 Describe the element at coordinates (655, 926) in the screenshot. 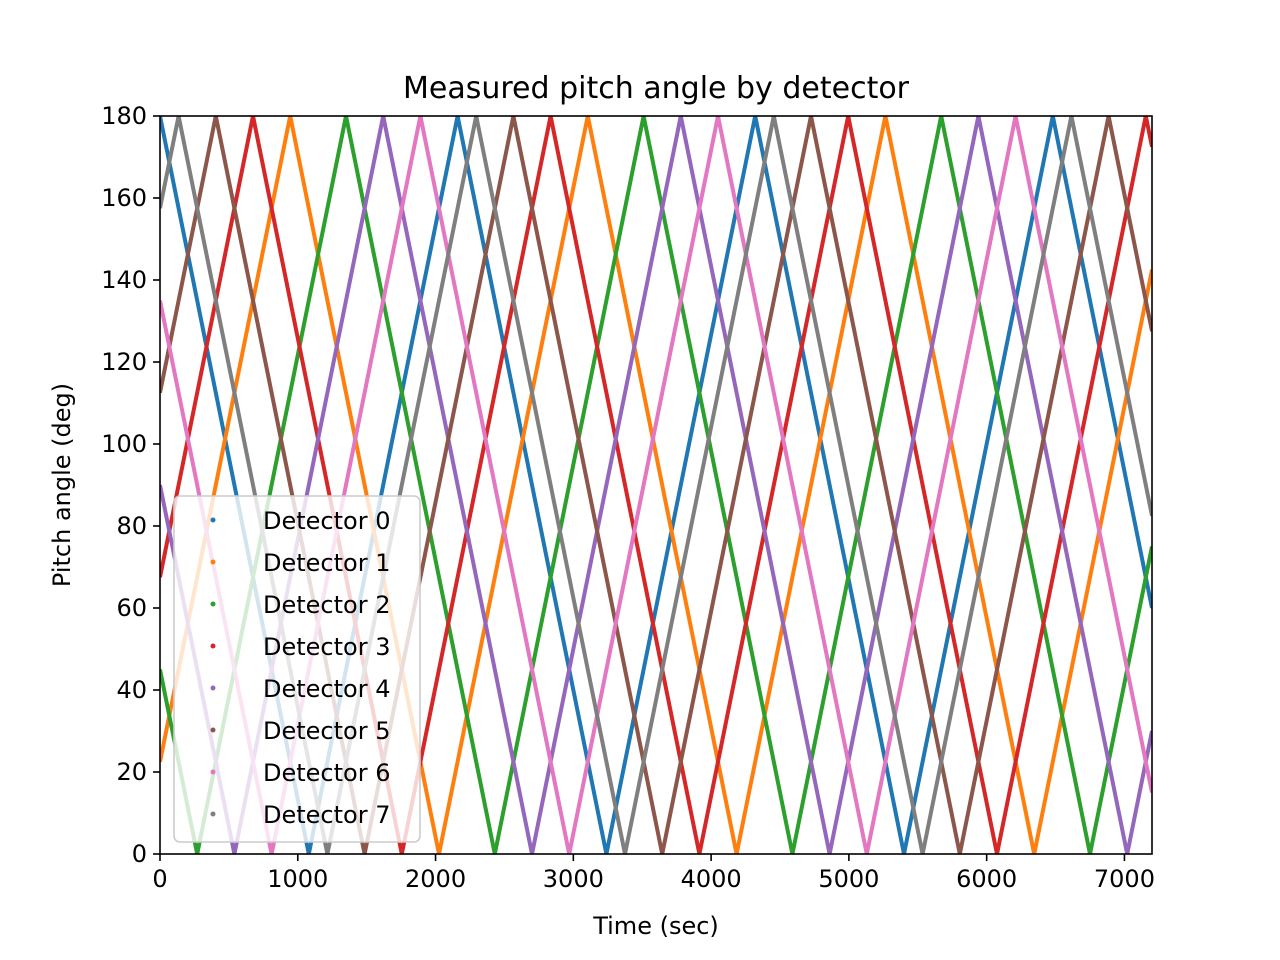

I see `x-axis-label: Time (sec)` at that location.